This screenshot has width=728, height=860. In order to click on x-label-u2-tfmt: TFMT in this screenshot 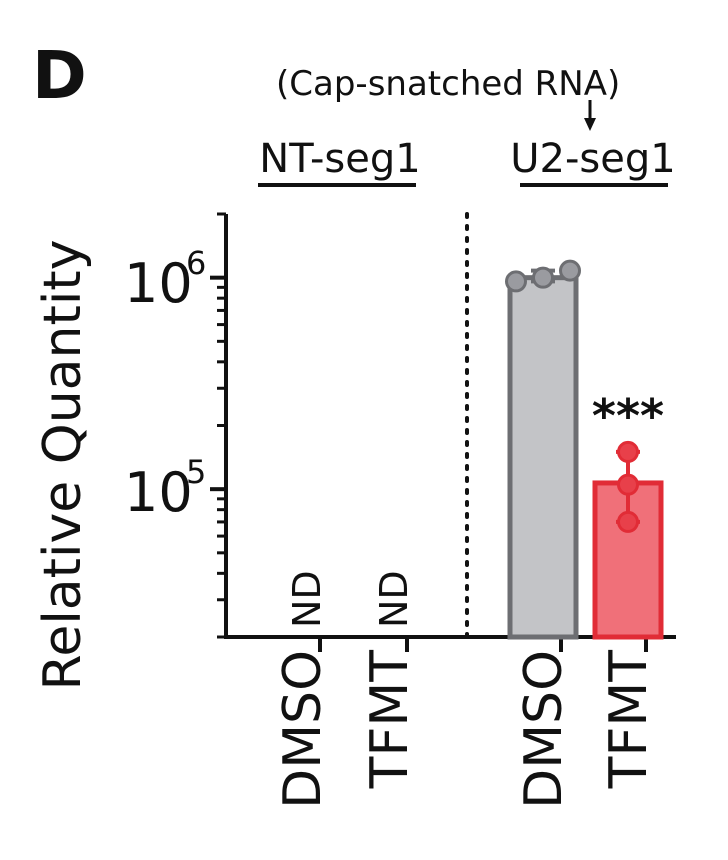, I will do `click(629, 720)`.